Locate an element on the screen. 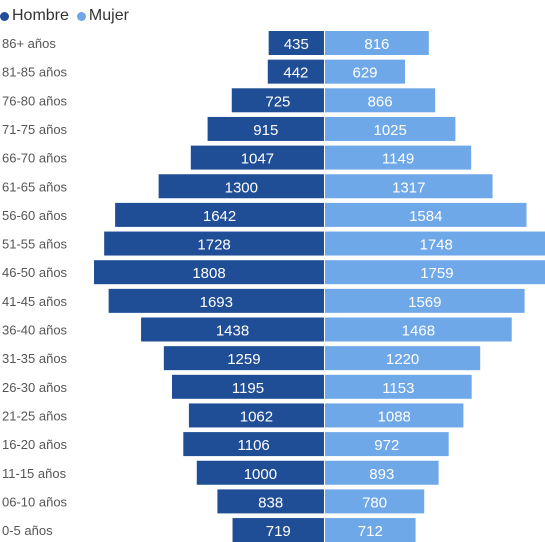 This screenshot has width=545, height=542. bar-hombre-26-30-a-os is located at coordinates (247, 386).